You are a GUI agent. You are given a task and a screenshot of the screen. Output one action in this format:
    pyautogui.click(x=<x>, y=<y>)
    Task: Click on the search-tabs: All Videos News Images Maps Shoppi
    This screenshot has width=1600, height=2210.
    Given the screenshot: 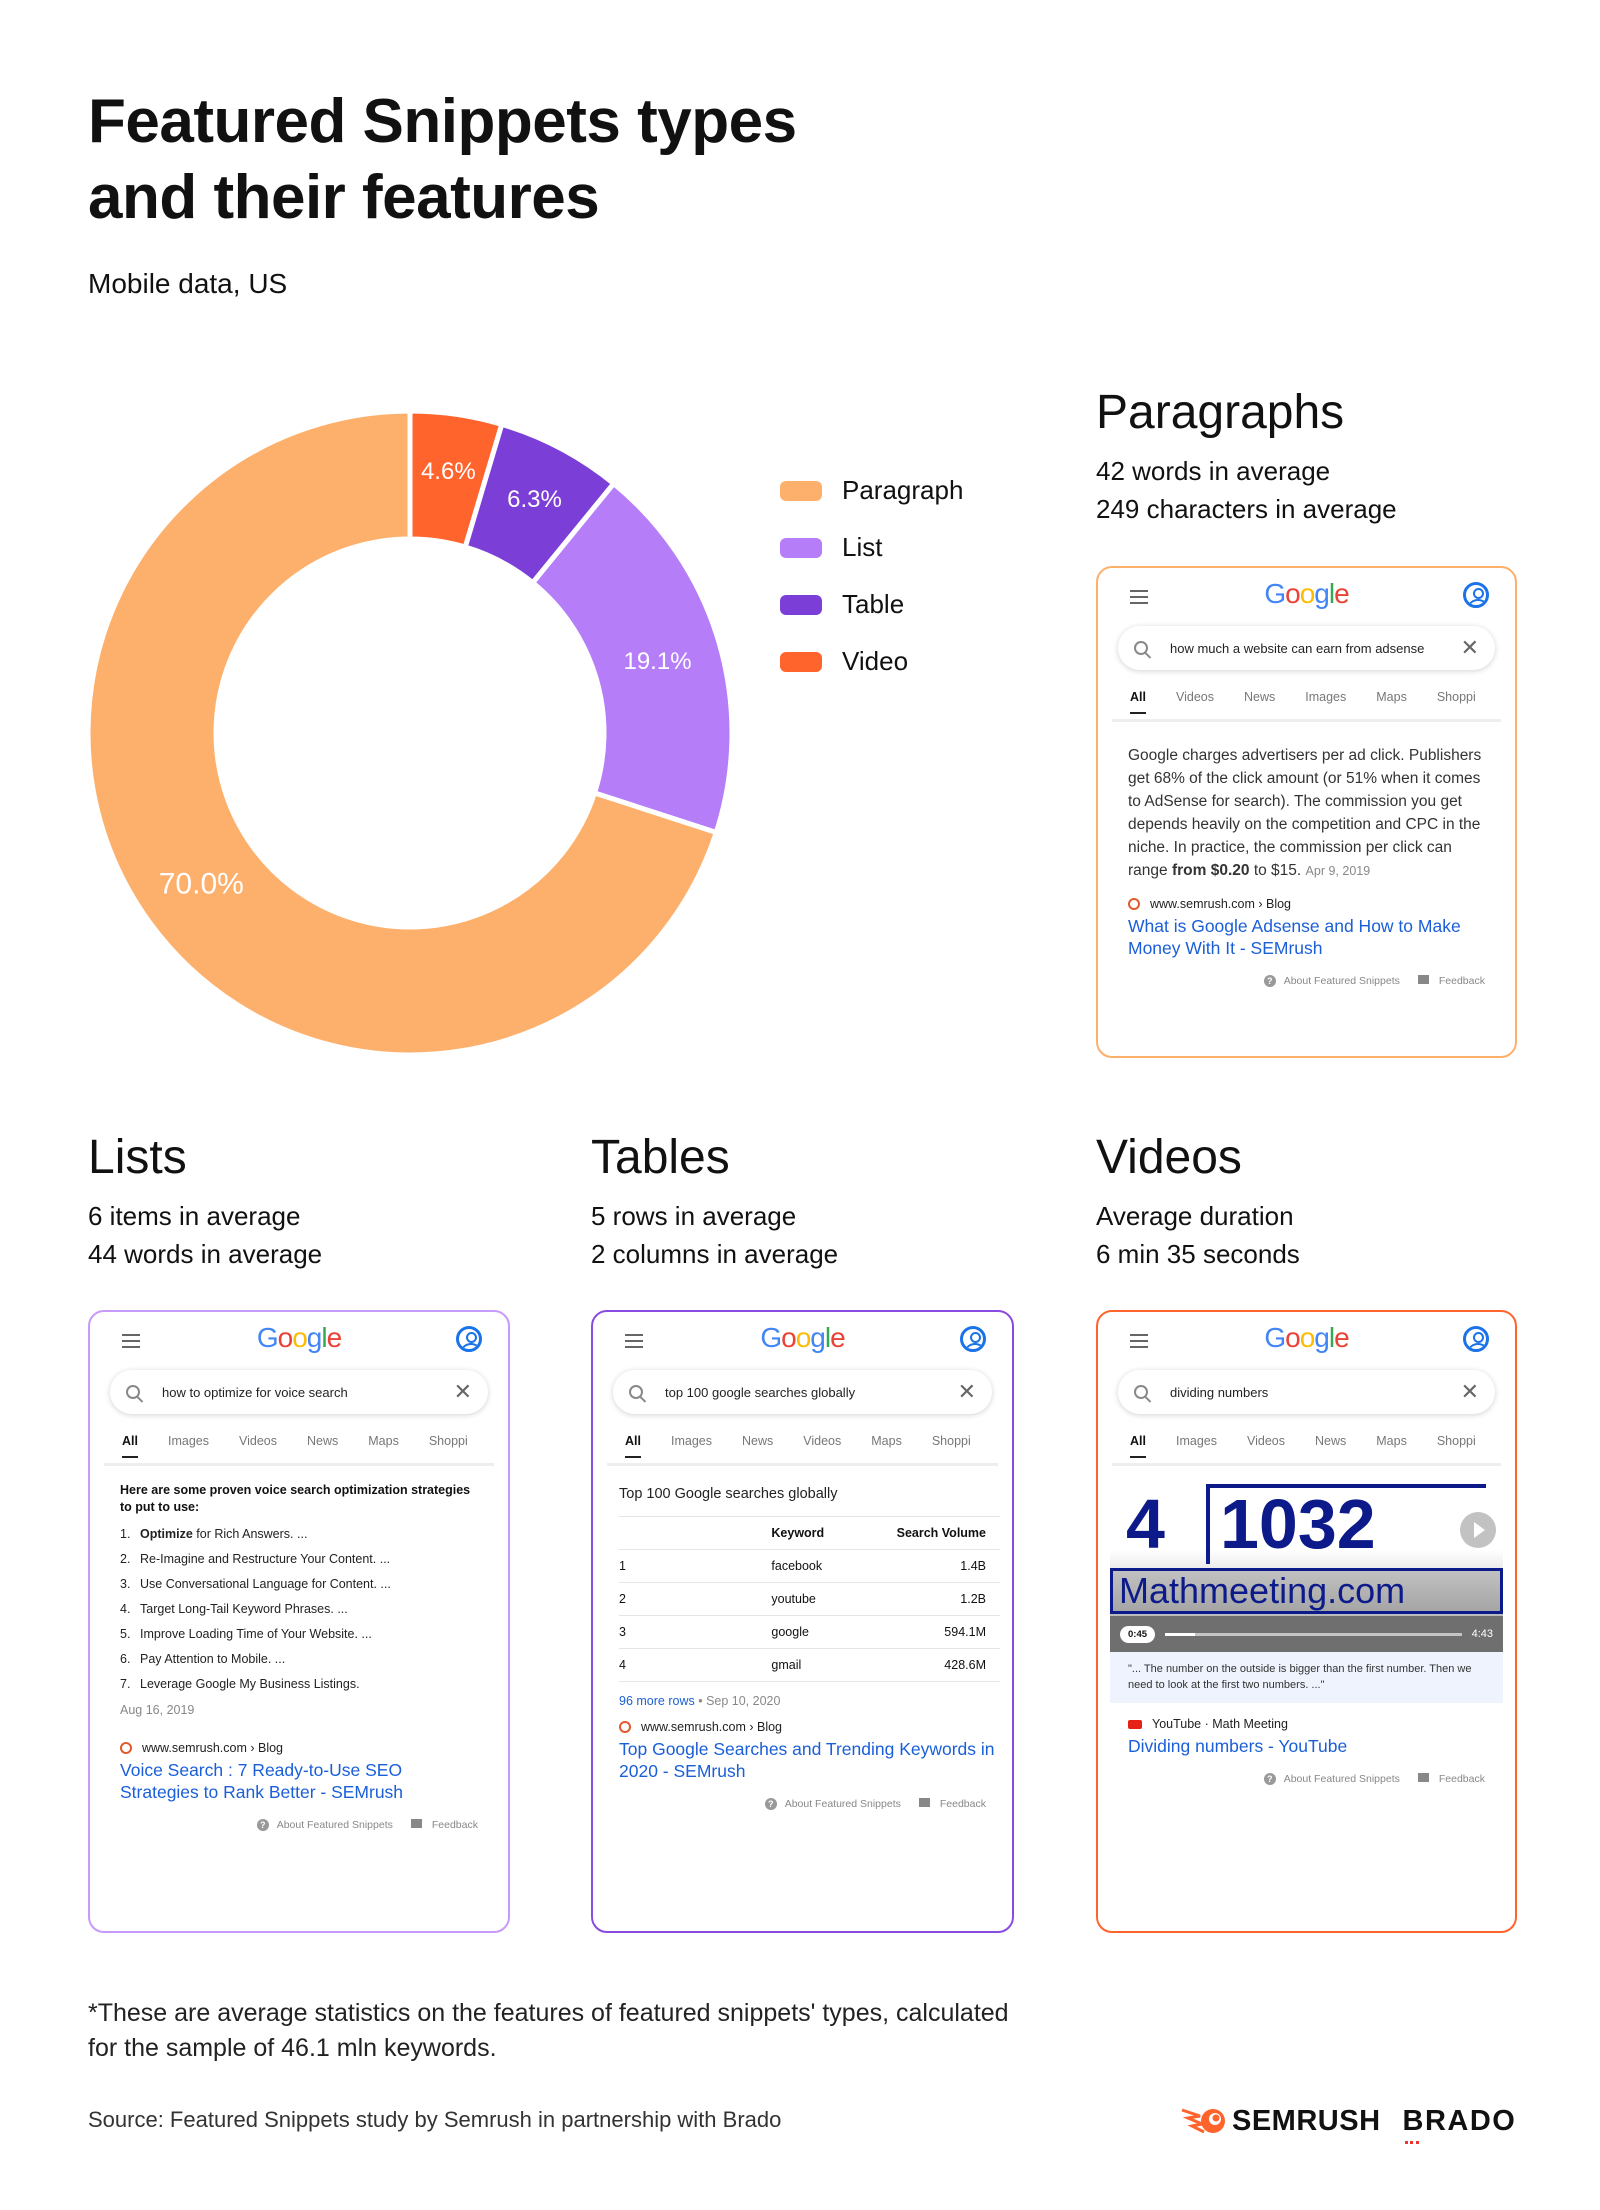 What is the action you would take?
    pyautogui.click(x=1306, y=704)
    